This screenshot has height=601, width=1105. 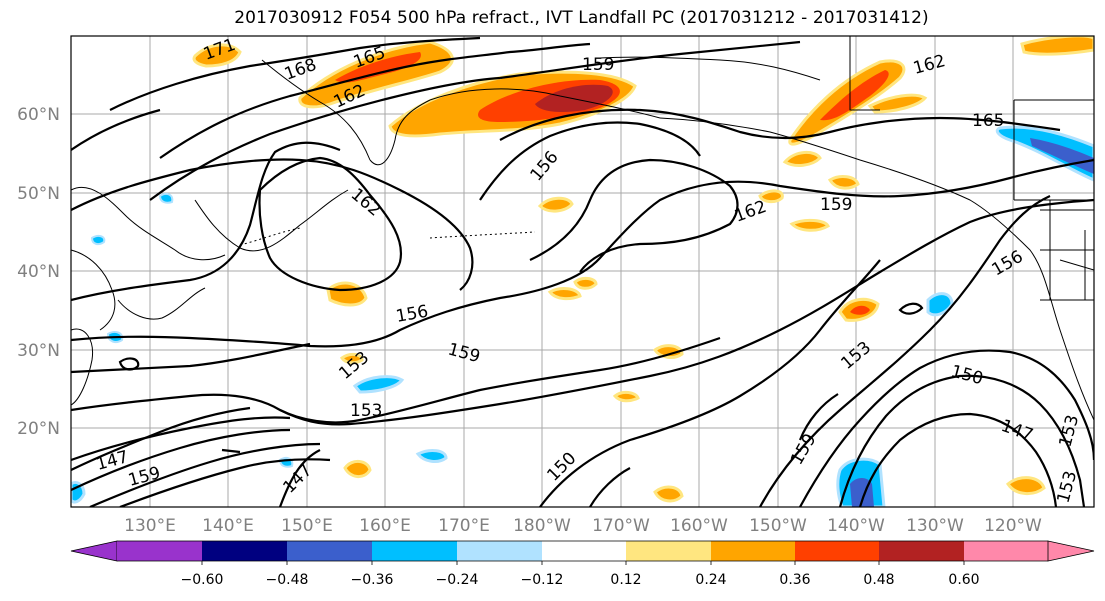 What do you see at coordinates (1071, 551) in the screenshot?
I see `colorbar-extend-max` at bounding box center [1071, 551].